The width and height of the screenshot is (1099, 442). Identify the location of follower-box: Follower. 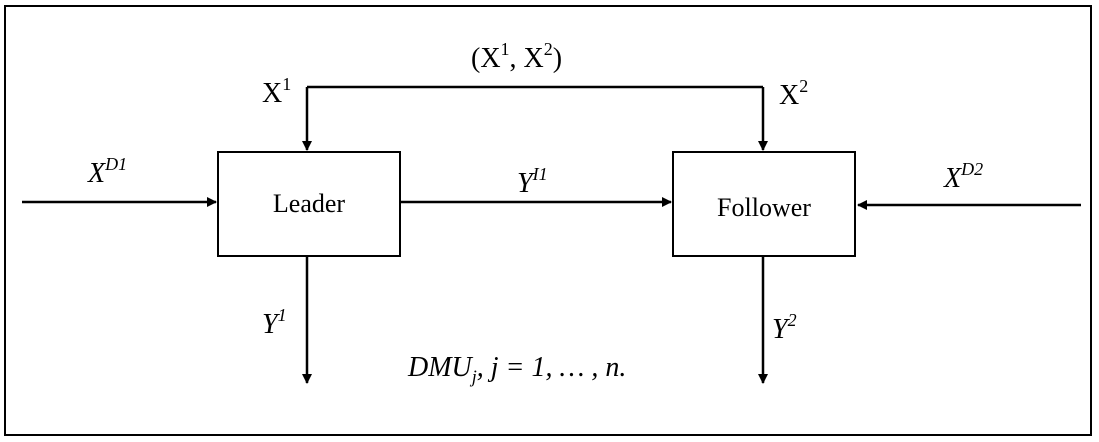
(764, 204).